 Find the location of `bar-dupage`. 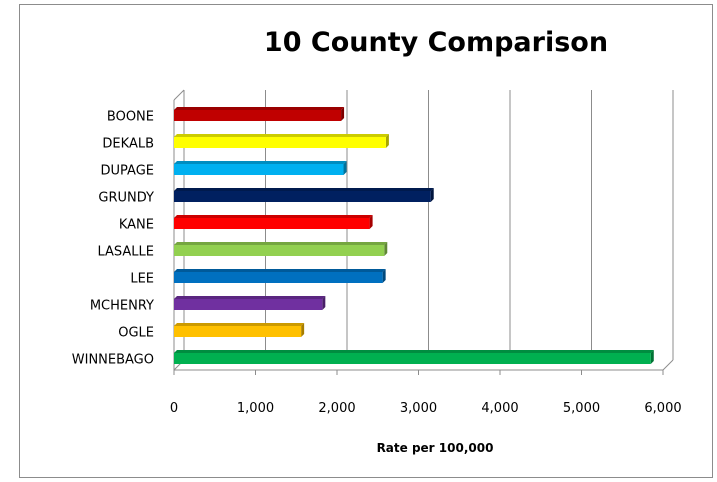

bar-dupage is located at coordinates (259, 169).